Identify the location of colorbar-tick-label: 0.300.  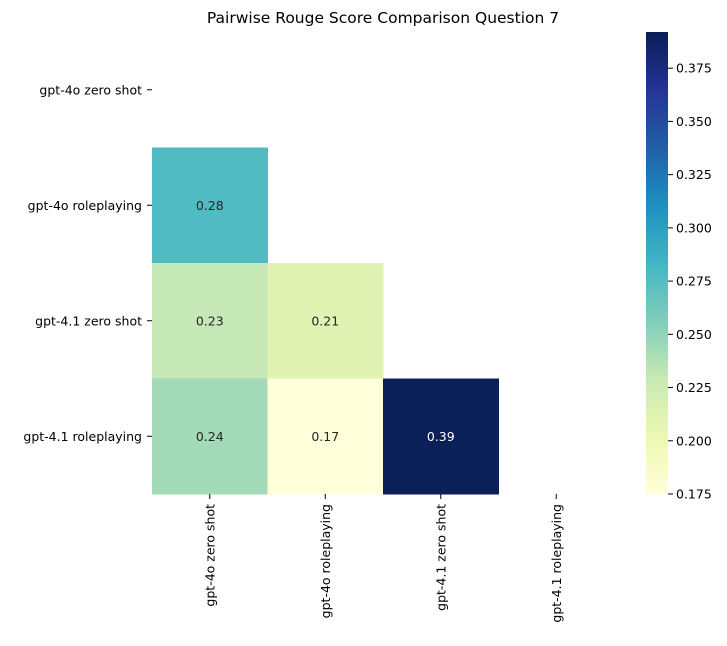
(694, 227).